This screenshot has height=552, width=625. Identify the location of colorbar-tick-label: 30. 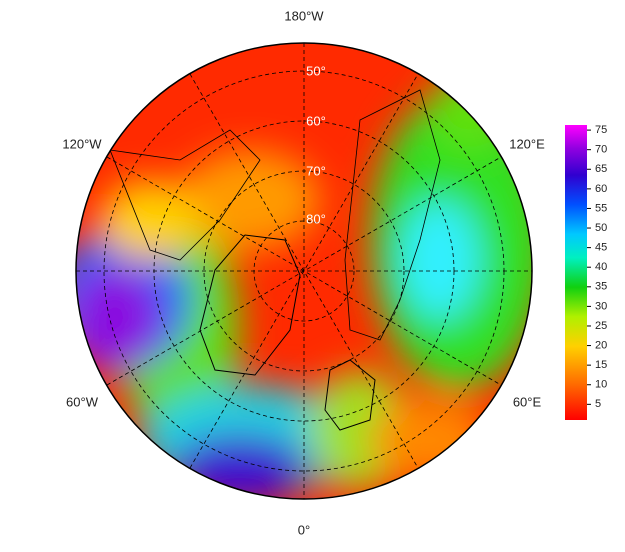
(601, 306).